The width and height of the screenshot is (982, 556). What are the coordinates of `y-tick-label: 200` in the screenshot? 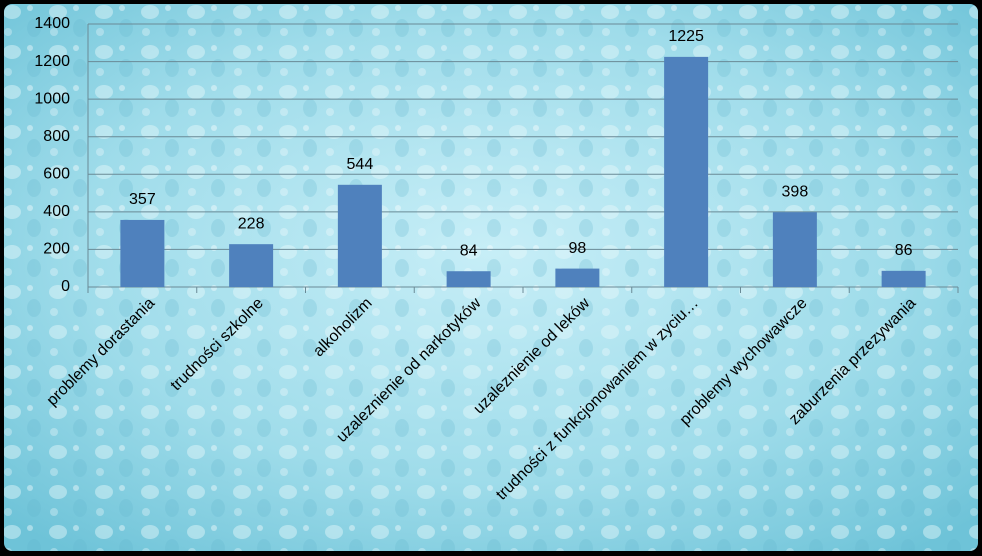 It's located at (56, 249).